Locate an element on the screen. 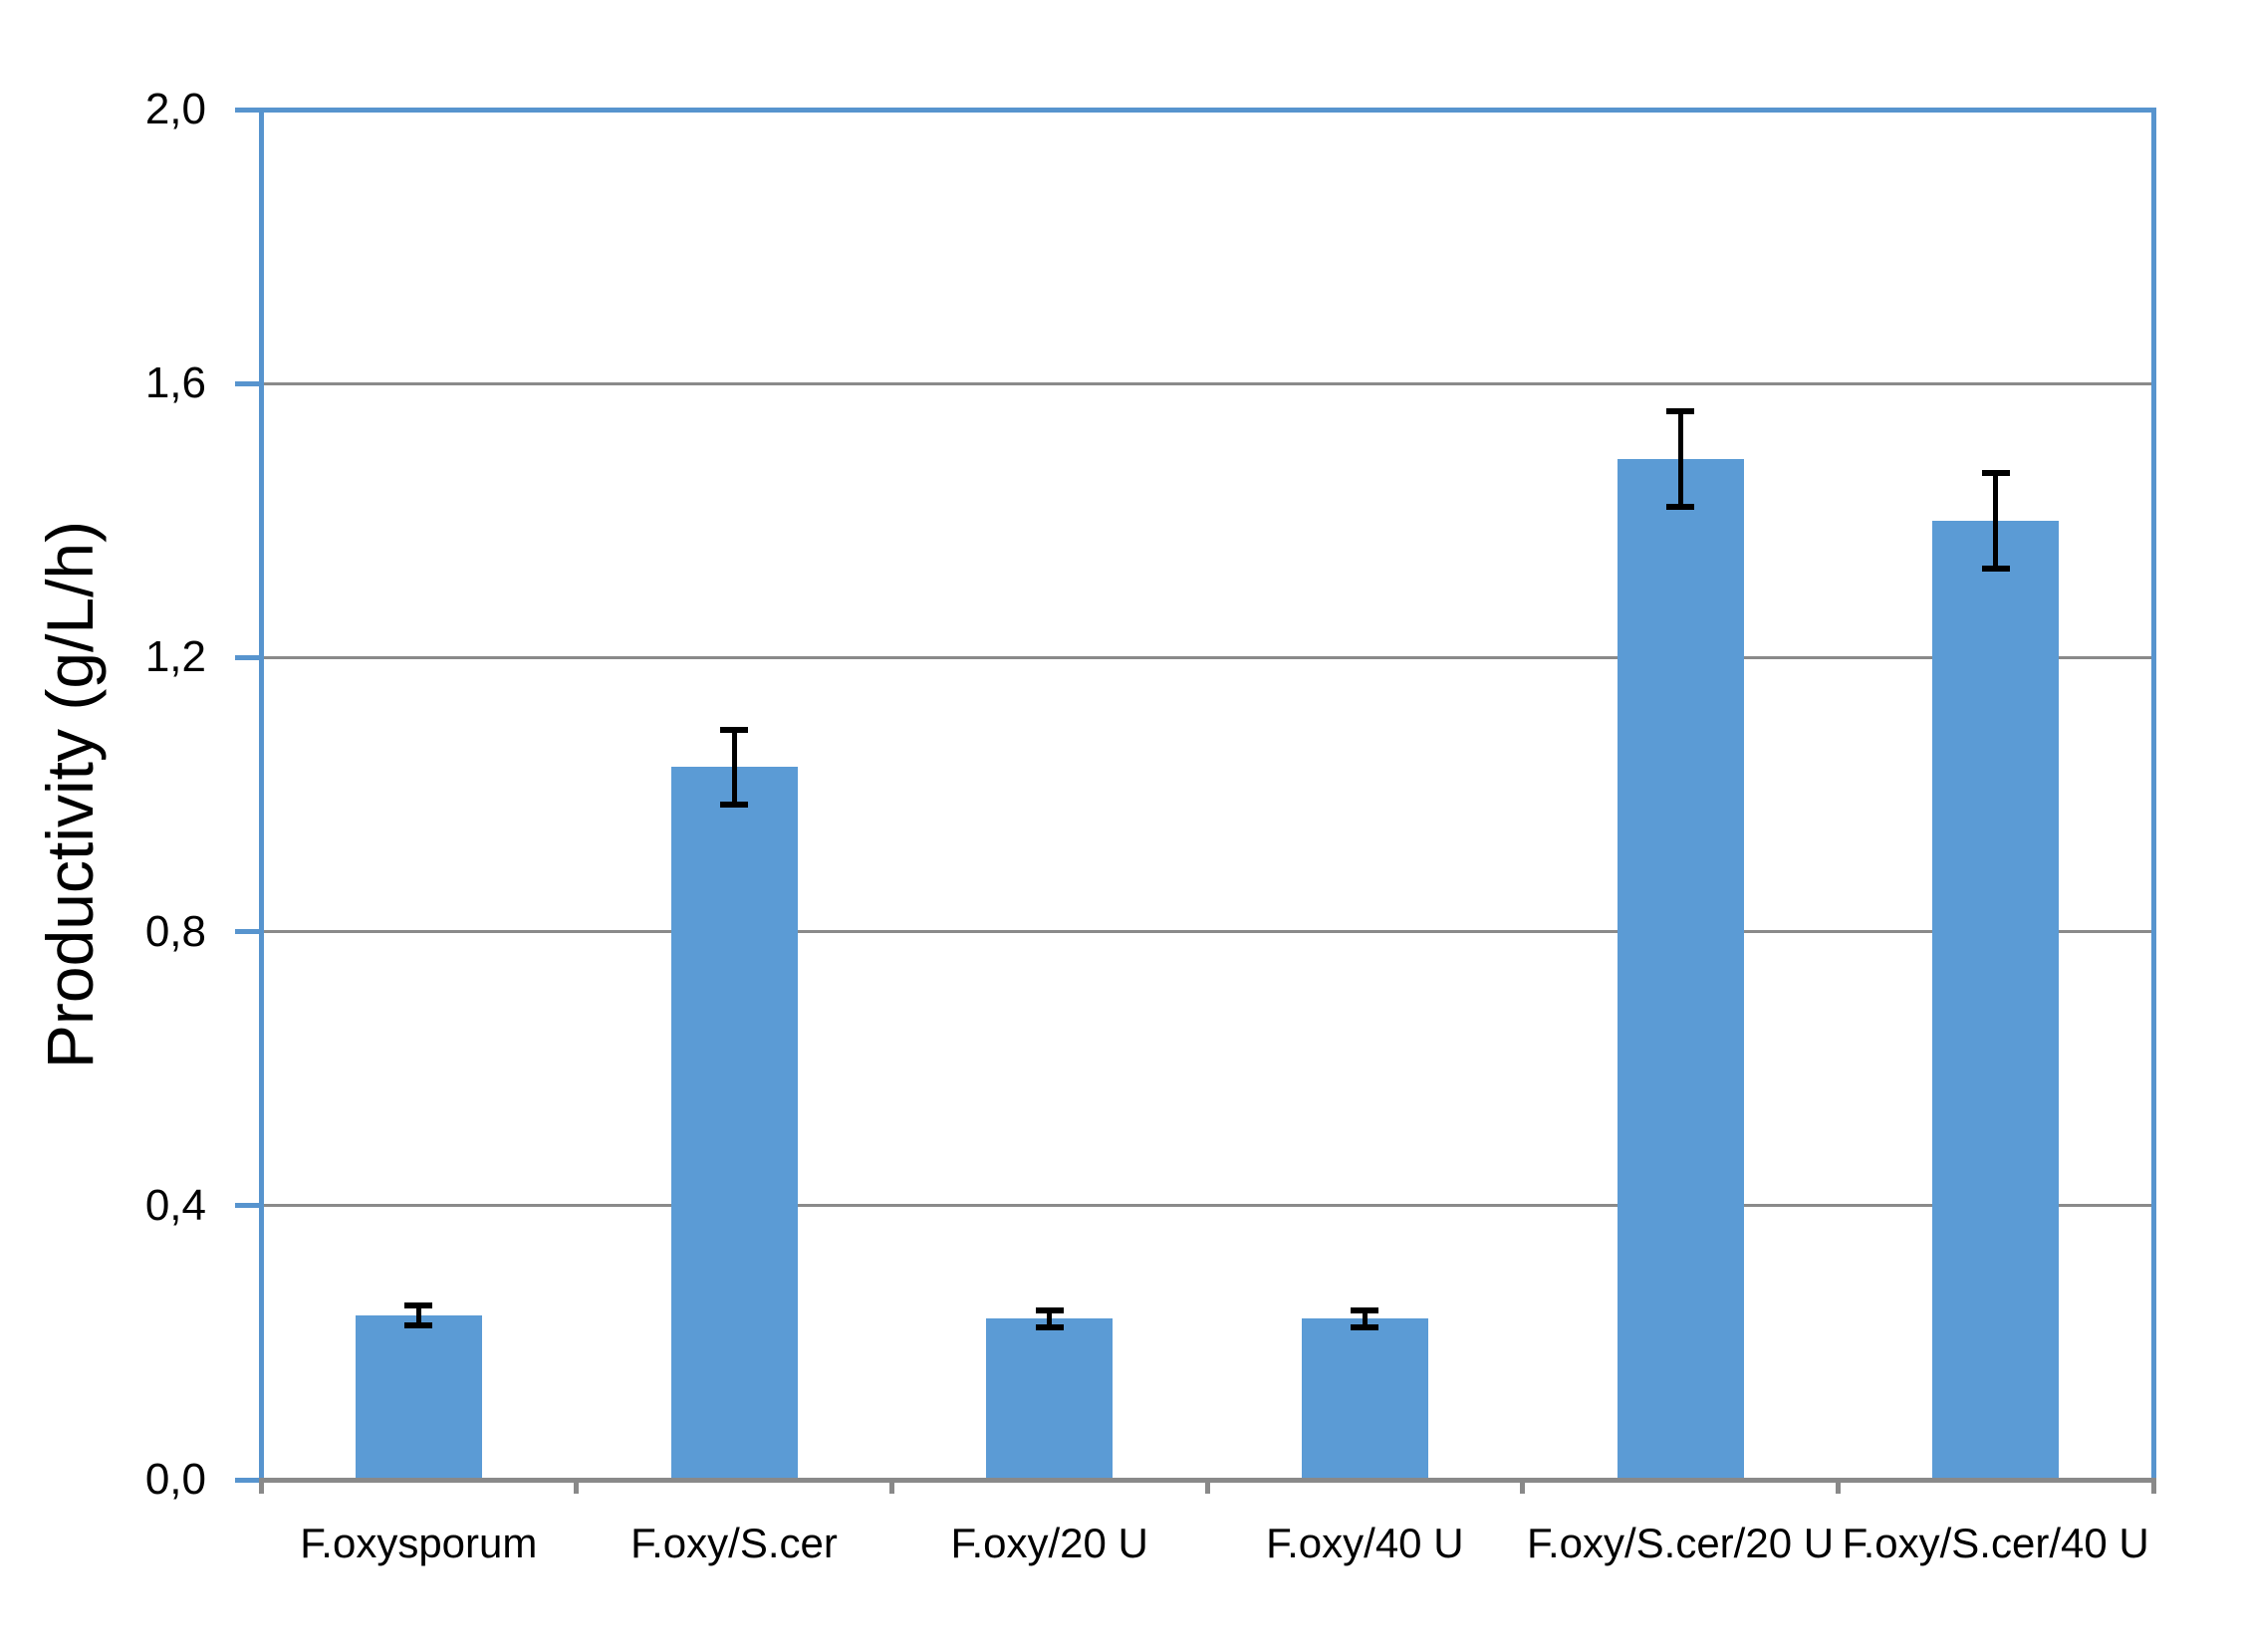 This screenshot has height=1652, width=2241. x-axis-line is located at coordinates (1207, 1480).